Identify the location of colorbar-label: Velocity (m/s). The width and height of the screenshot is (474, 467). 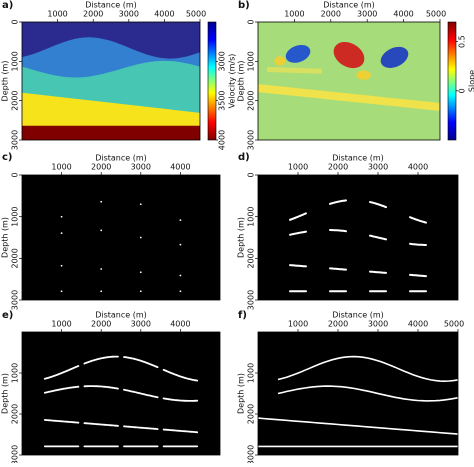
(232, 81).